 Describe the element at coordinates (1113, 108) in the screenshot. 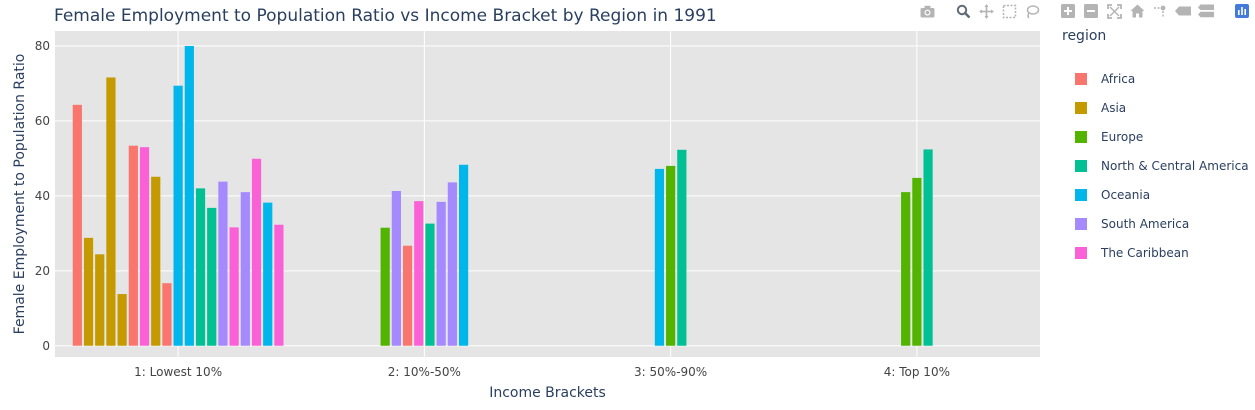

I see `legend-label: Asia` at that location.